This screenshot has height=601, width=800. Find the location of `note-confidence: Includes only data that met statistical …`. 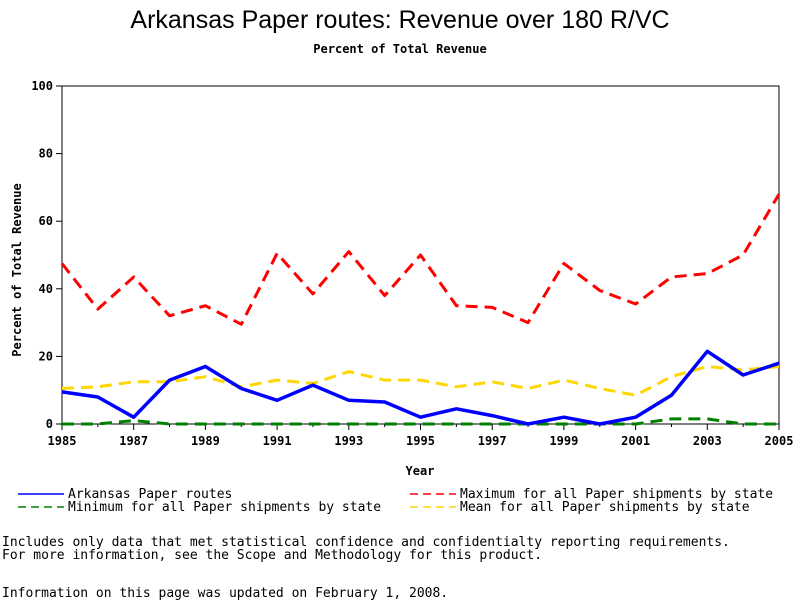

note-confidence: Includes only data that met statistical … is located at coordinates (366, 542).